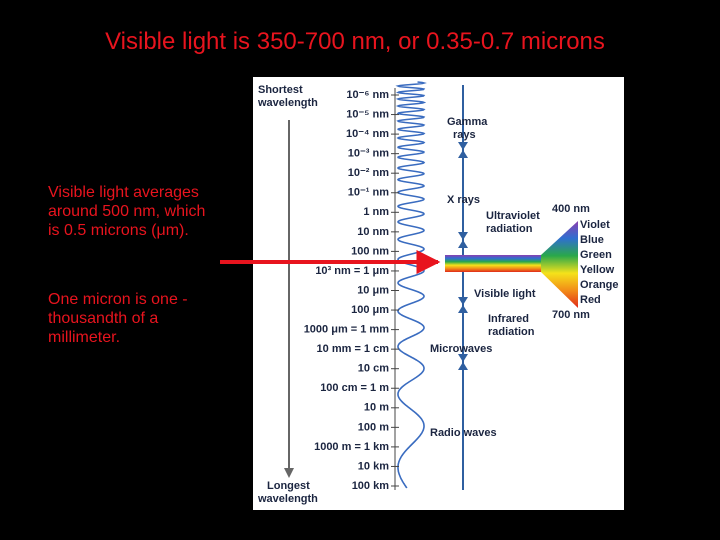 This screenshot has height=540, width=720. I want to click on wavelength-label: 10 μm, so click(373, 290).